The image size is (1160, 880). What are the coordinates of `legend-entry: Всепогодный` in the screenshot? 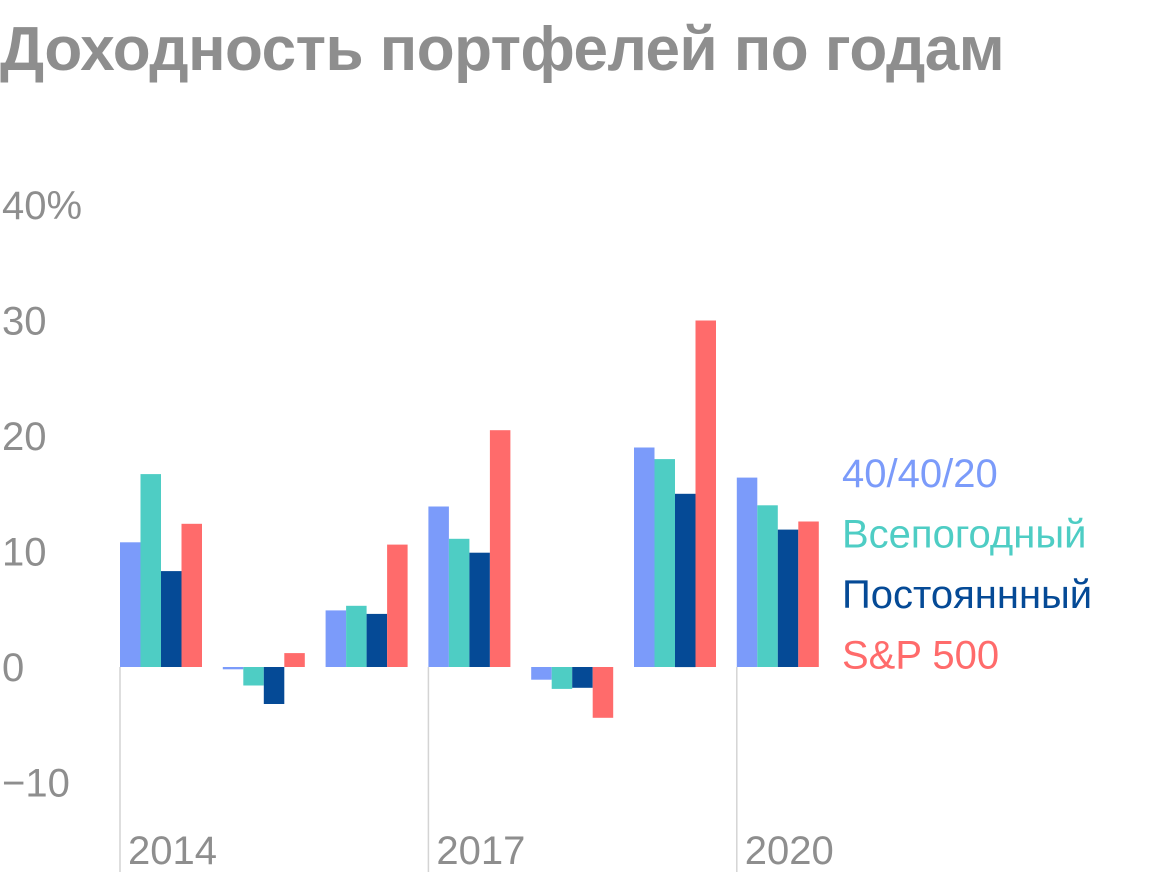 It's located at (964, 535).